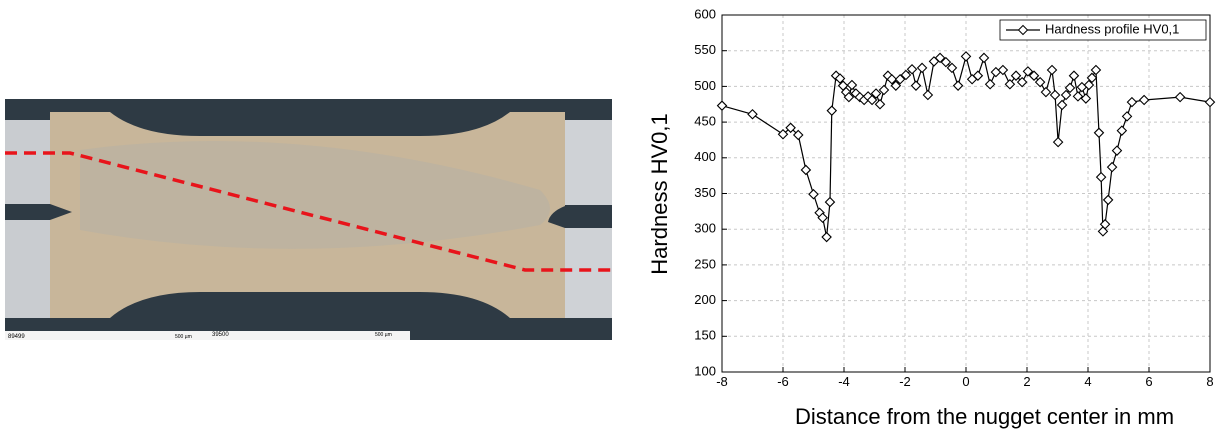  Describe the element at coordinates (1112, 28) in the screenshot. I see `legend-label: Hardness profile HV0,1` at that location.